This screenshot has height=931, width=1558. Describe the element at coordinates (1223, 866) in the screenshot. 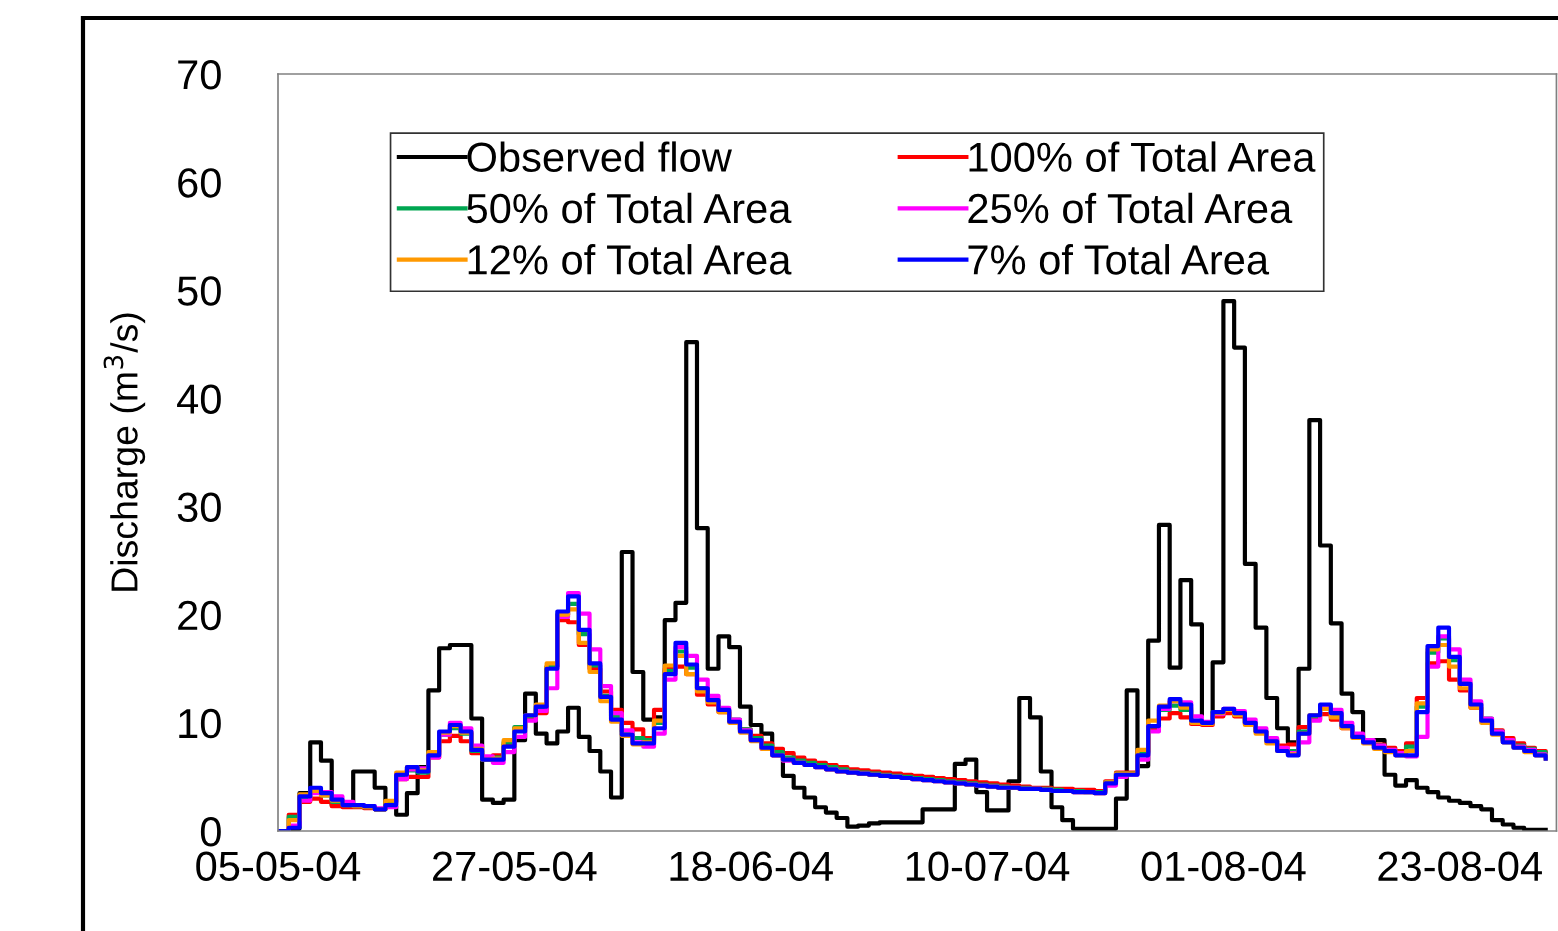

I see `x-tick-label: 01-08-04` at that location.